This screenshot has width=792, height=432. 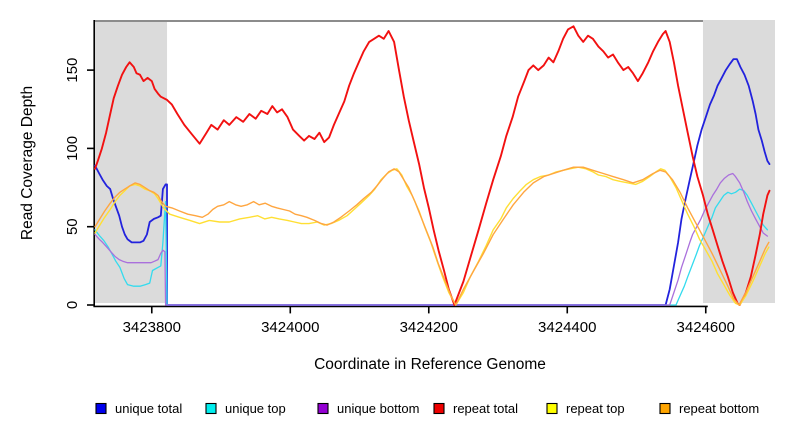 What do you see at coordinates (430, 364) in the screenshot?
I see `x-axis-title: Coordinate in Reference Genome` at bounding box center [430, 364].